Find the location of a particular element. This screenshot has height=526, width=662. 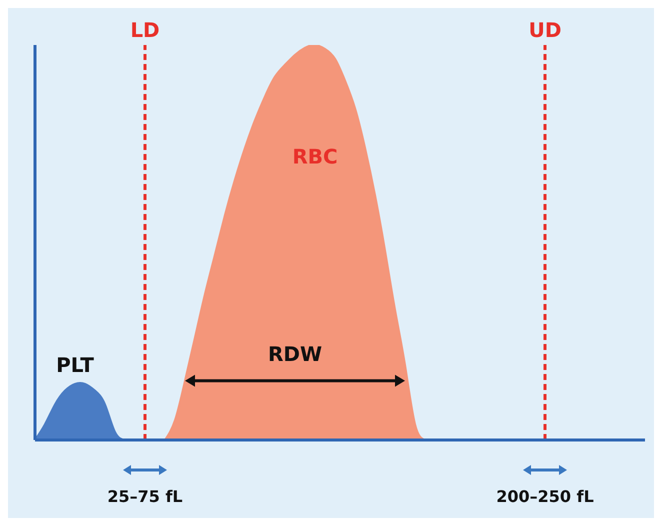

text: 200–250 fL is located at coordinates (545, 496).